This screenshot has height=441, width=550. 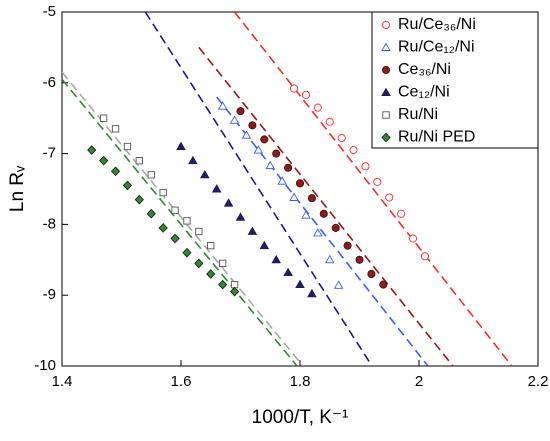 What do you see at coordinates (49, 11) in the screenshot?
I see `y-tick-label: -5` at bounding box center [49, 11].